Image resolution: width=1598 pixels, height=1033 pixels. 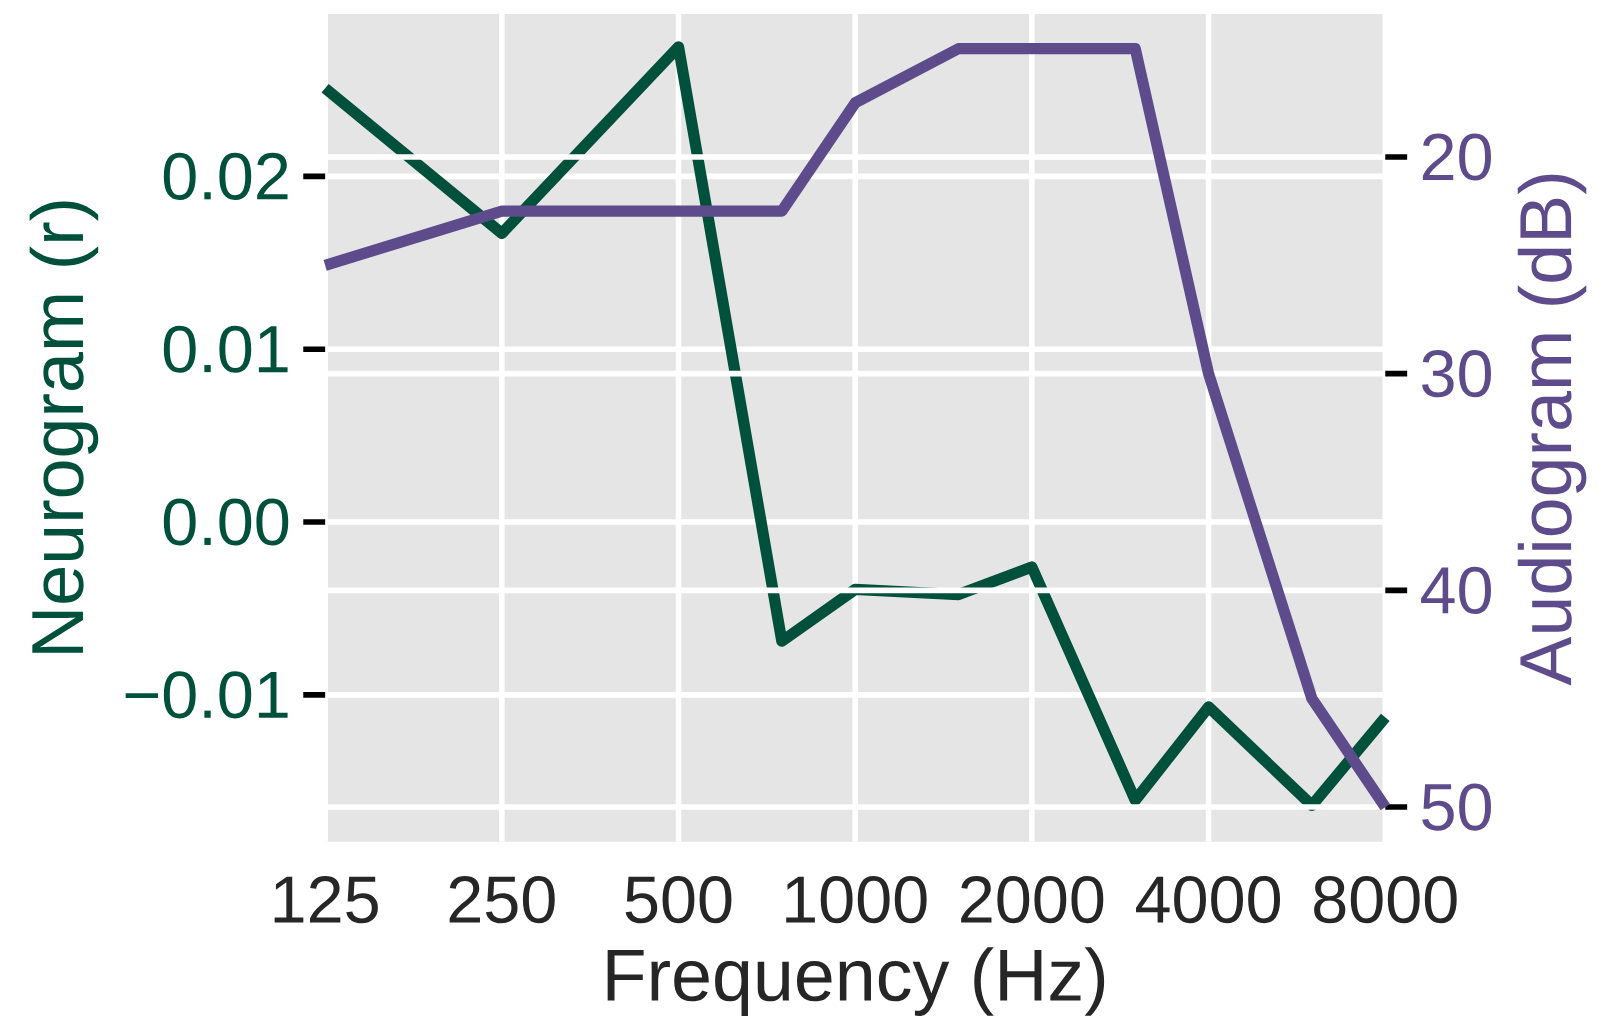 I want to click on y2-tick-label: 40, so click(x=1456, y=590).